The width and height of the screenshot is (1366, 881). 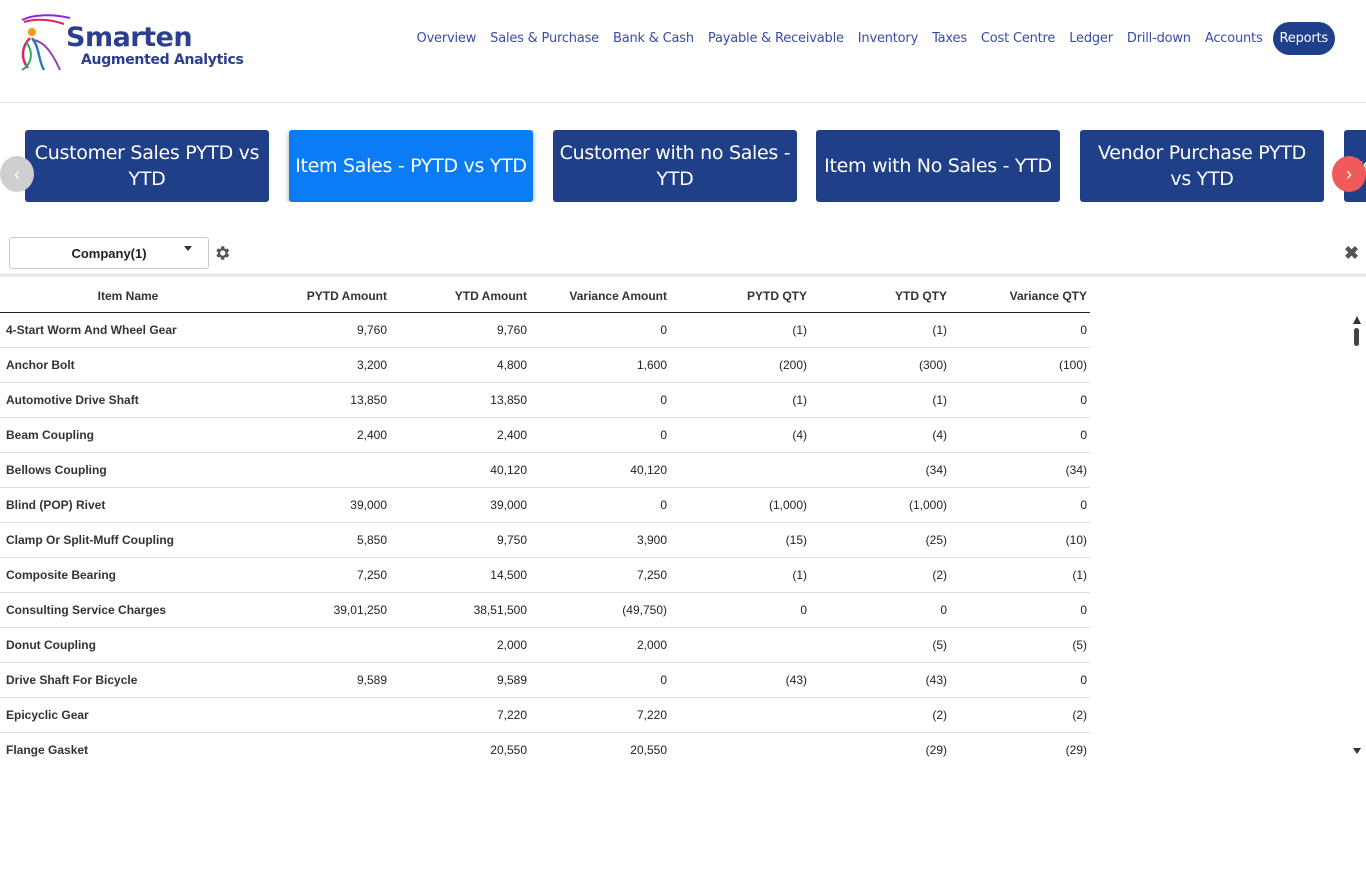 I want to click on company-filter-dropdown: Company(1), so click(x=109, y=253).